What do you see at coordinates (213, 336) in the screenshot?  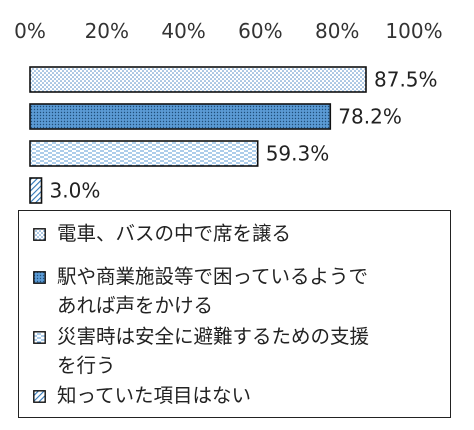 I see `legend-label: 災害時は安全に避難するための支援` at bounding box center [213, 336].